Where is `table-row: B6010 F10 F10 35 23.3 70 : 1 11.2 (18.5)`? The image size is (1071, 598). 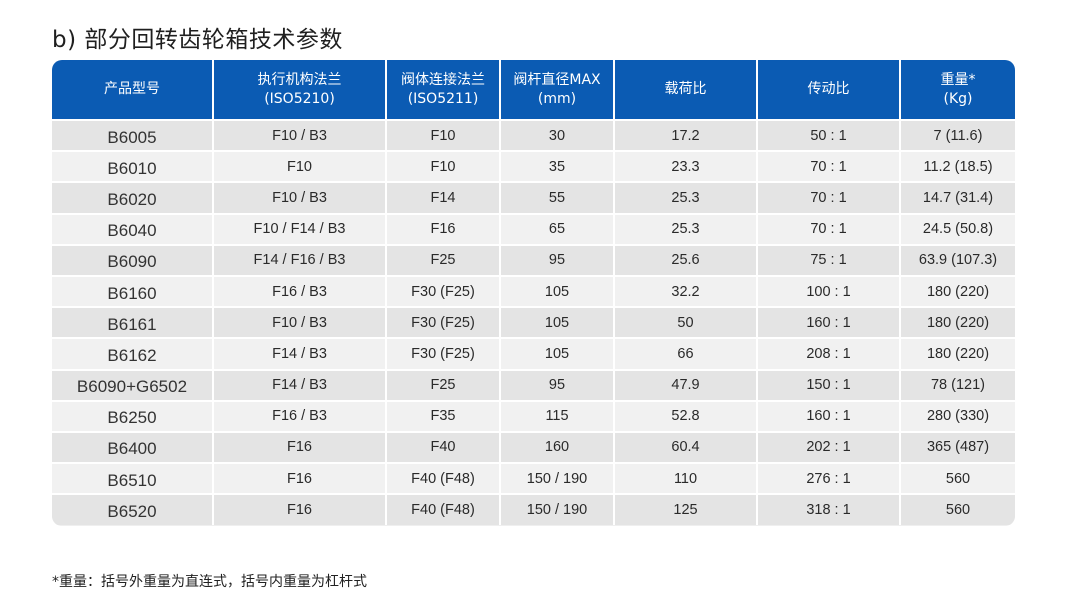
table-row: B6010 F10 F10 35 23.3 70 : 1 11.2 (18.5) is located at coordinates (533, 166).